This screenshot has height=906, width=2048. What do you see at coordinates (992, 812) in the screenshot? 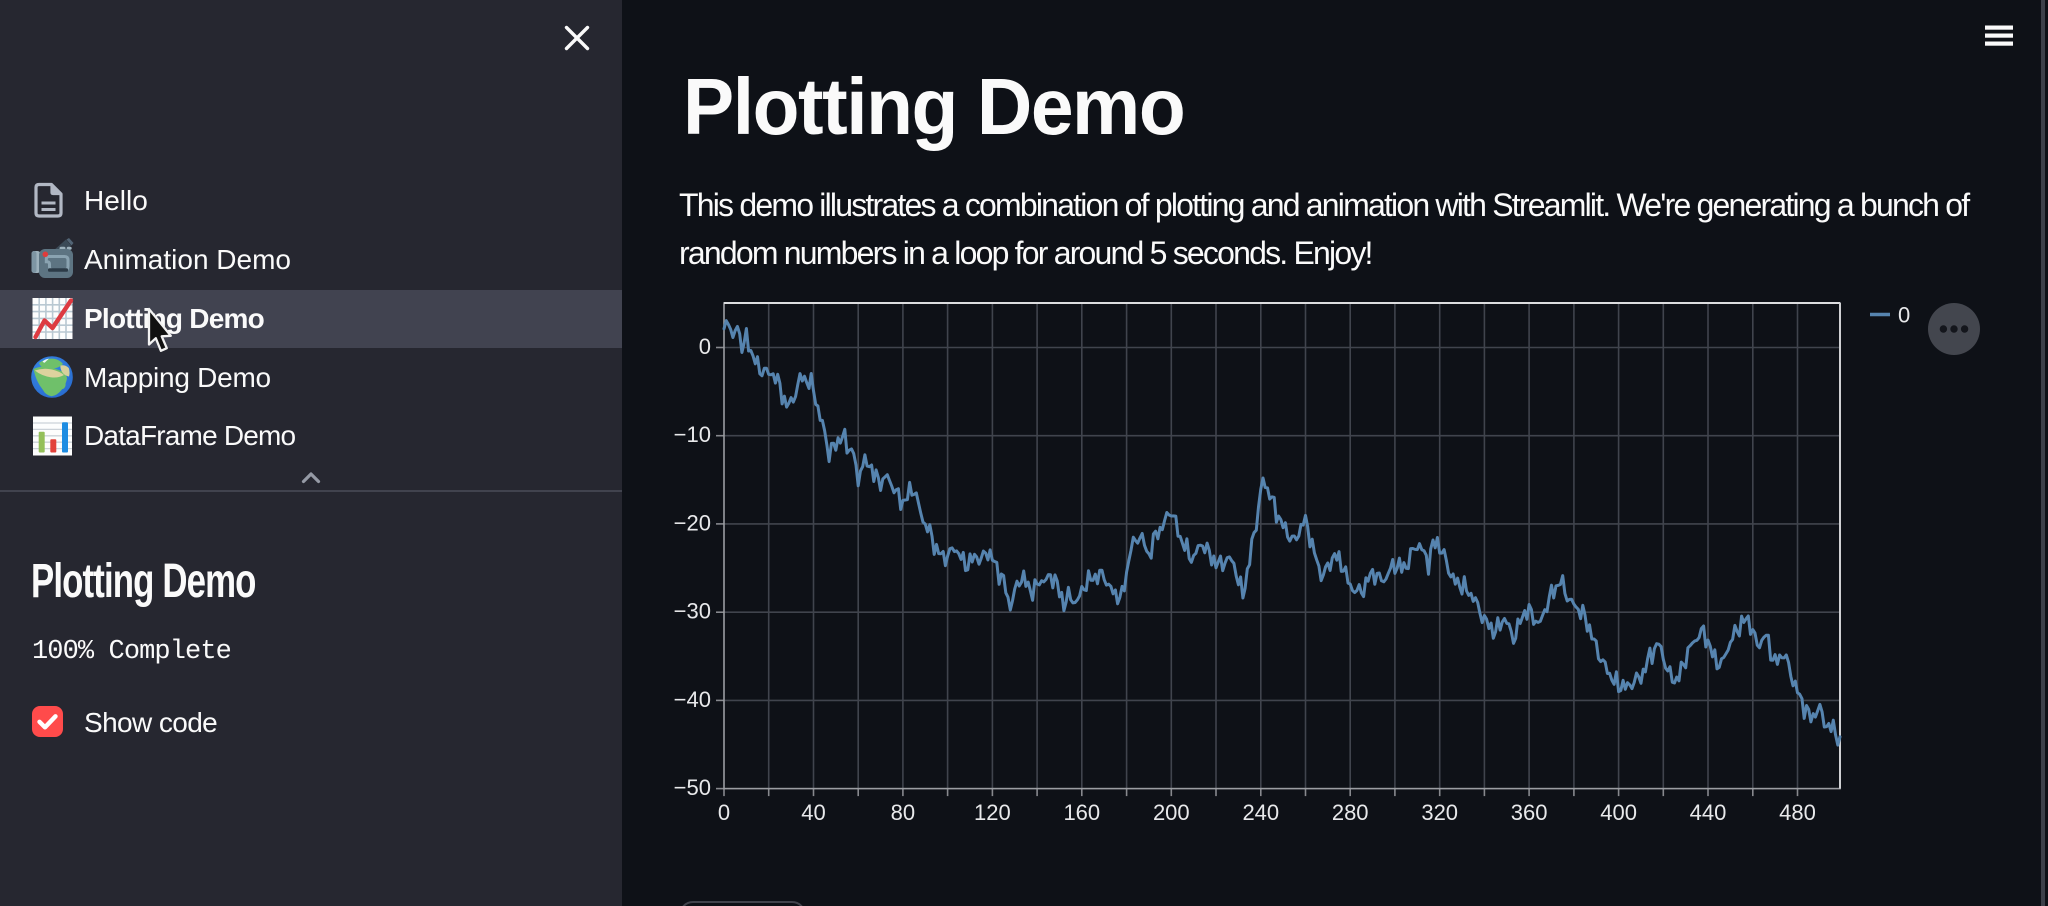
I see `svg-text: 120` at bounding box center [992, 812].